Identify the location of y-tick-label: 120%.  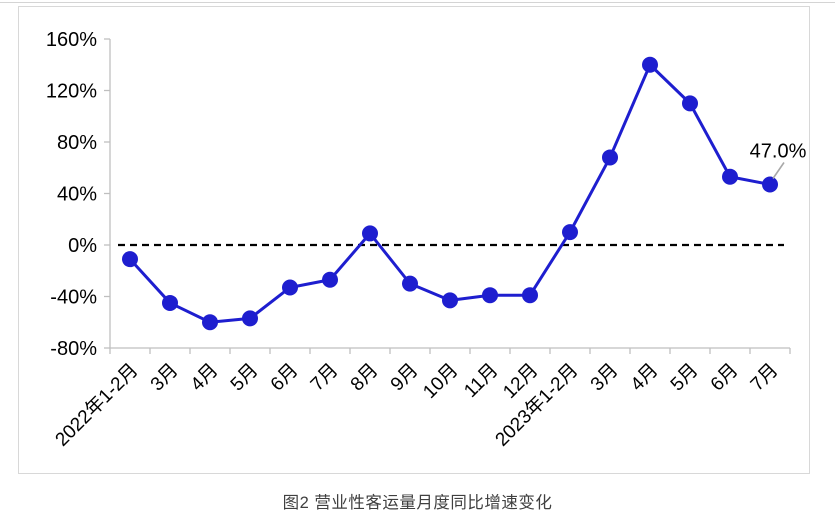
(71, 92).